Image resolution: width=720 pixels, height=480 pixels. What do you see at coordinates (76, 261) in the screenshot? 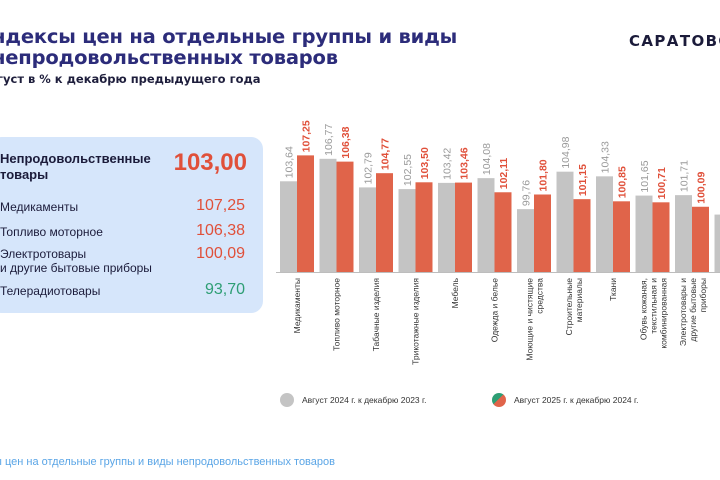
I see `summary-item-label: Электротовары и другие бытовые приборы` at bounding box center [76, 261].